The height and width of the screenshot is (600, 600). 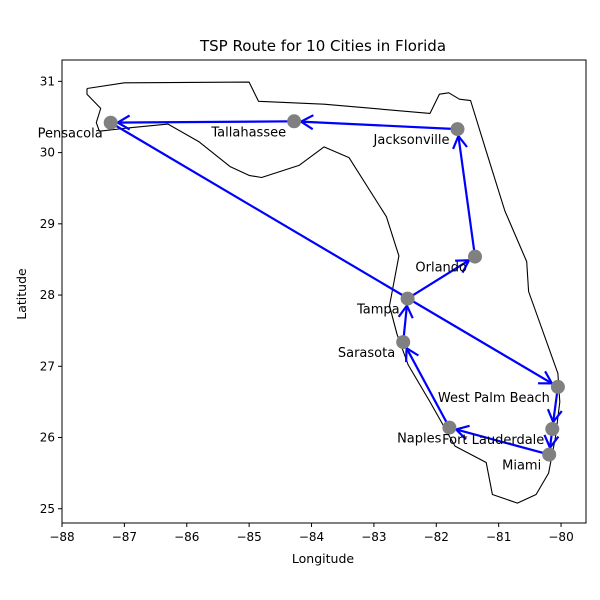 I want to click on city-label: West Palm Beach, so click(x=494, y=398).